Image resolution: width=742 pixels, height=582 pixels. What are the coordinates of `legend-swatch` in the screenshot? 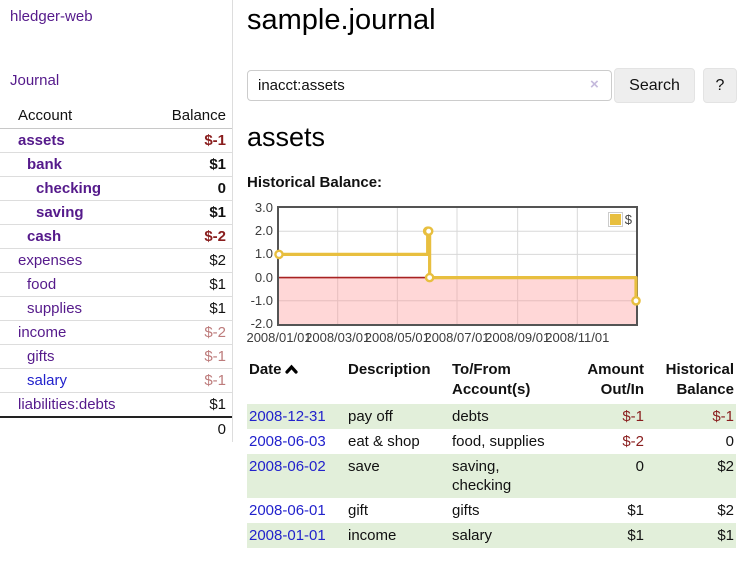 It's located at (615, 219).